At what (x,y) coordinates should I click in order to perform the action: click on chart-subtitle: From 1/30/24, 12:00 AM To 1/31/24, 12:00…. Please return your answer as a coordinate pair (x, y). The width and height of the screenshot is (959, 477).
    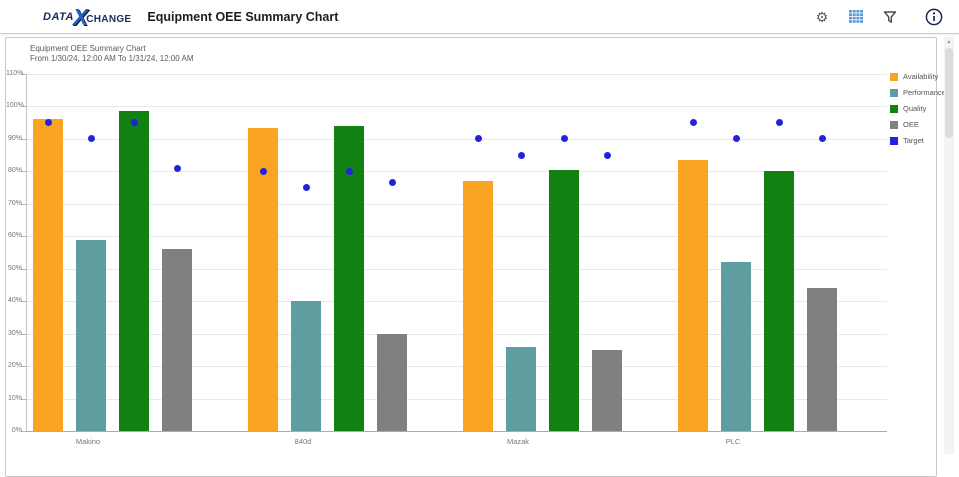
    Looking at the image, I should click on (112, 58).